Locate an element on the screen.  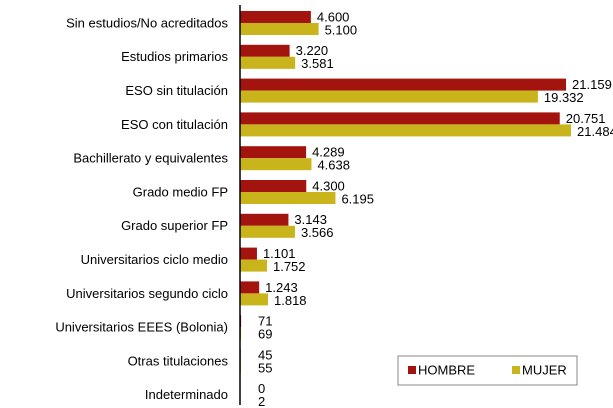
category-label: Grado superior FP is located at coordinates (174, 225).